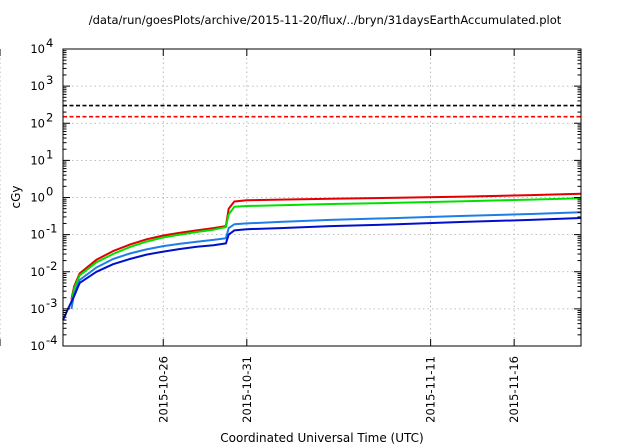 This screenshot has height=448, width=640. Describe the element at coordinates (51, 303) in the screenshot. I see `y-tick-exponent: -3` at that location.